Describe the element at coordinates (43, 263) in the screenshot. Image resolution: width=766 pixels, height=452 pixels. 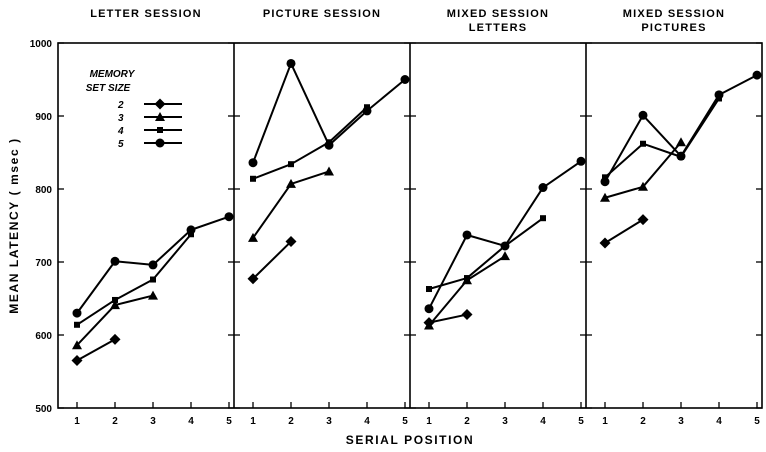
I see `y-tick-label: 700` at that location.